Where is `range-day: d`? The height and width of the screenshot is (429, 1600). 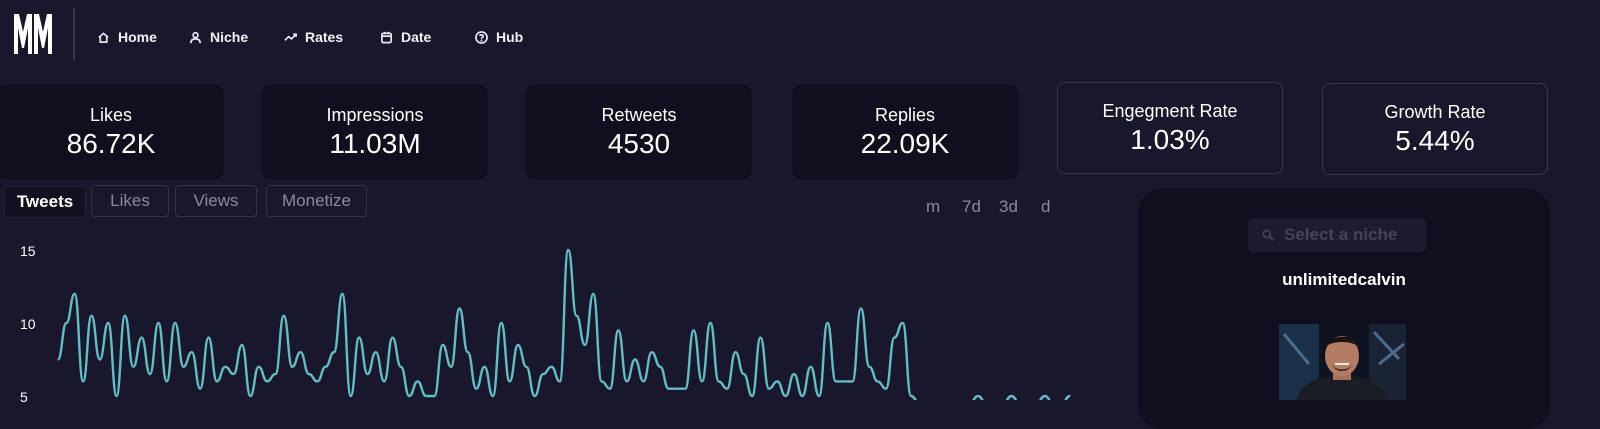 range-day: d is located at coordinates (1046, 206).